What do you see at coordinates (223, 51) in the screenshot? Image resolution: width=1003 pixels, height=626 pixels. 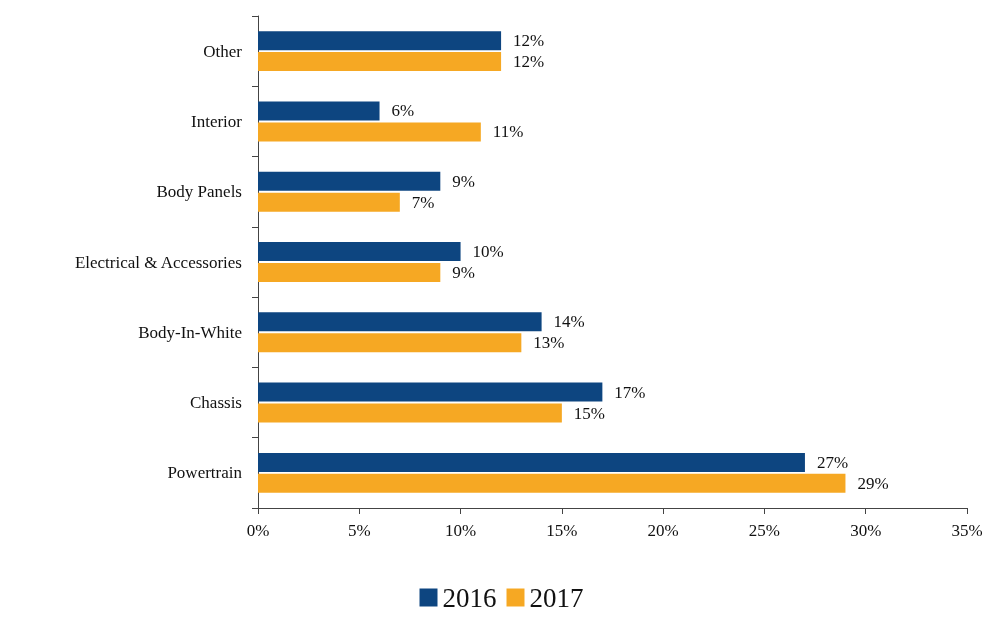 I see `y-tick-label: Other` at bounding box center [223, 51].